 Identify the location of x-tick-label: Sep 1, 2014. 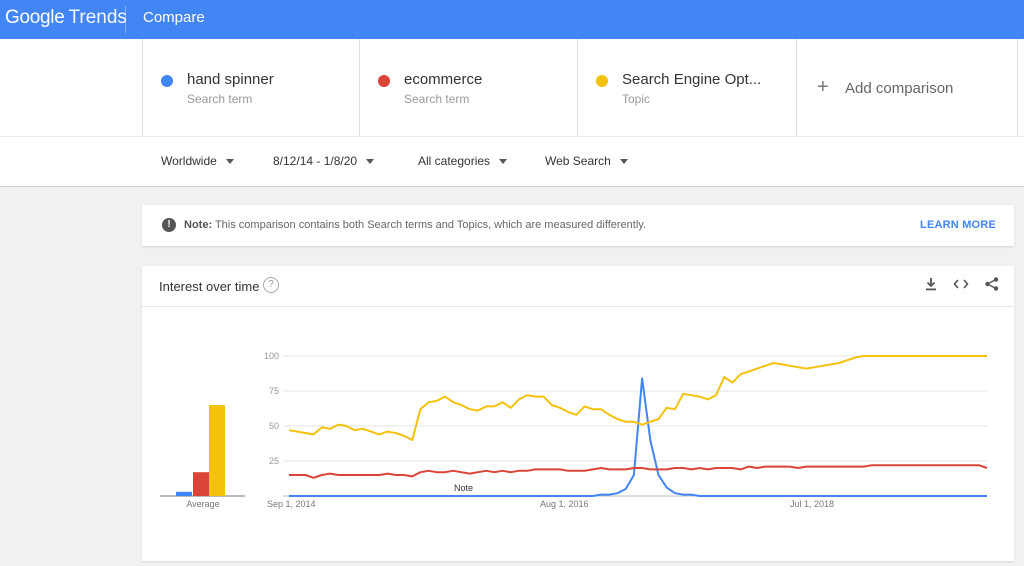
(291, 504).